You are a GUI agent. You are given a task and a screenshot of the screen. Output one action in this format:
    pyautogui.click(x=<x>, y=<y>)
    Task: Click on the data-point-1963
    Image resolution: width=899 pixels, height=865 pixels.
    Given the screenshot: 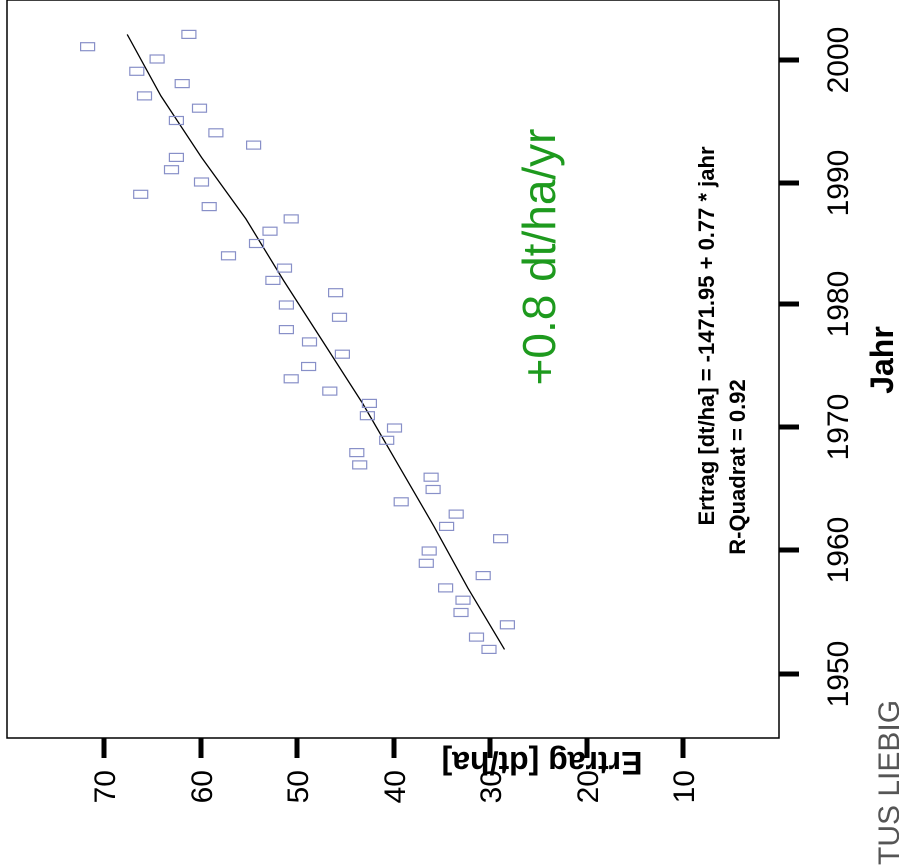 What is the action you would take?
    pyautogui.click(x=456, y=514)
    